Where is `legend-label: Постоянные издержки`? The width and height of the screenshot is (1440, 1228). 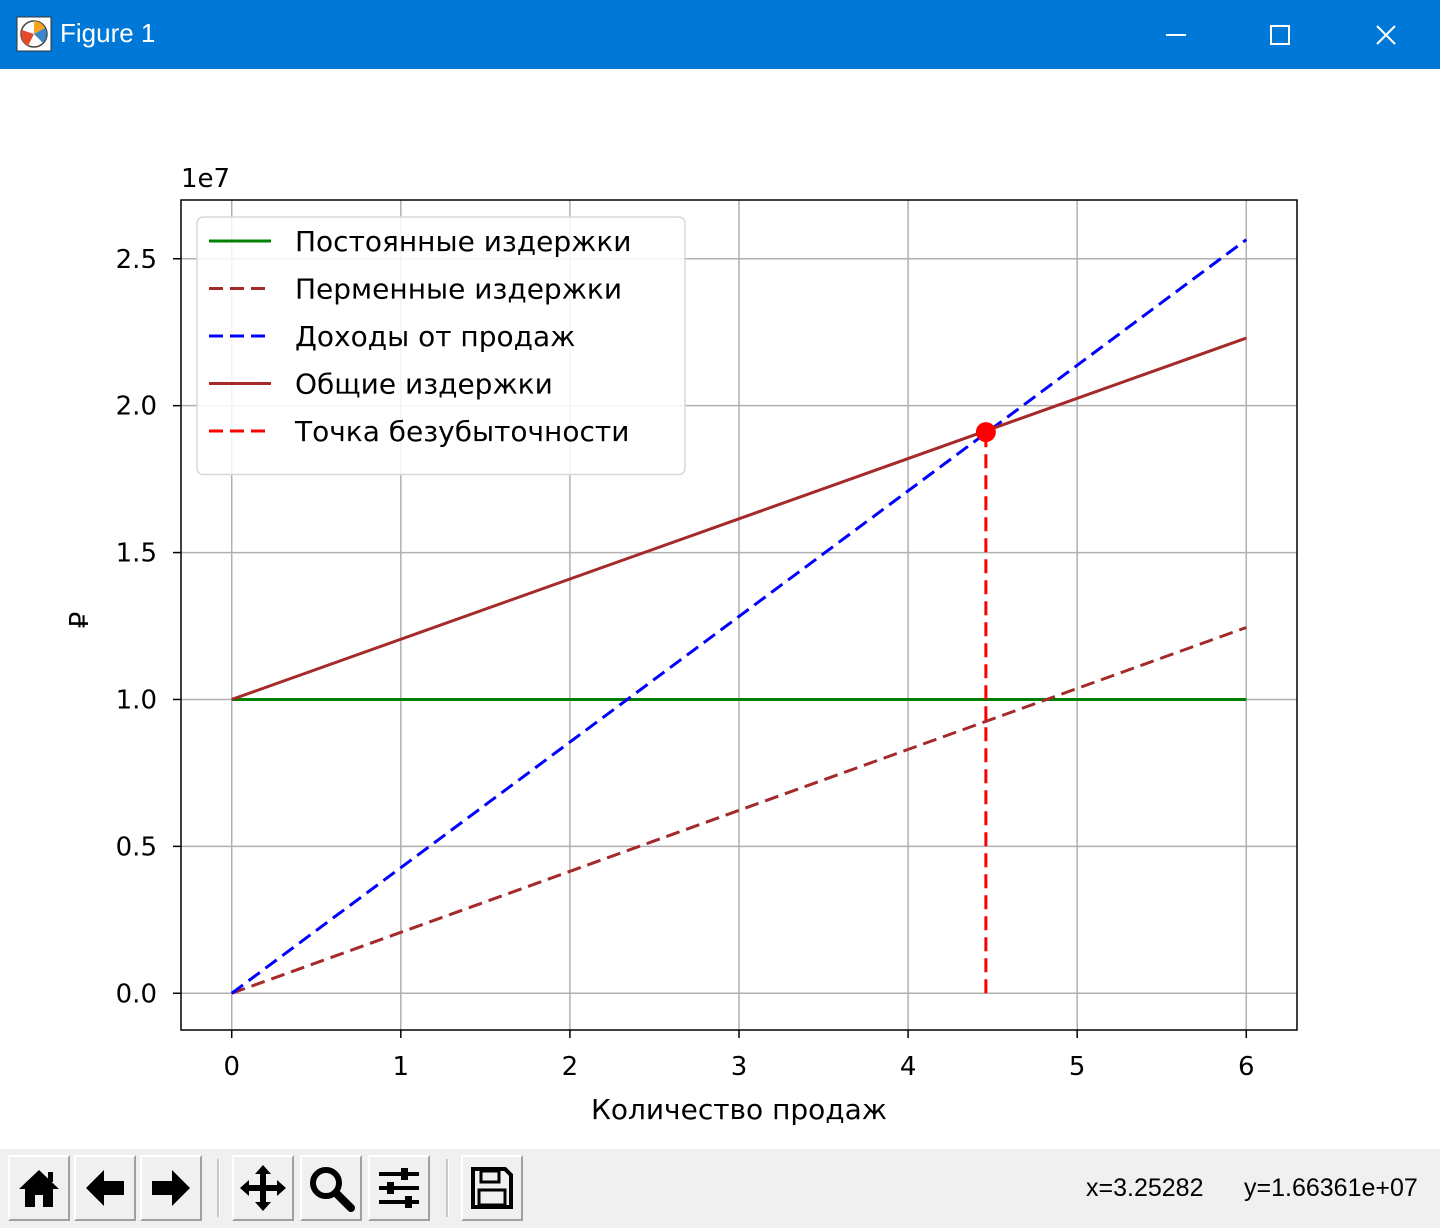
legend-label: Постоянные издержки is located at coordinates (463, 241).